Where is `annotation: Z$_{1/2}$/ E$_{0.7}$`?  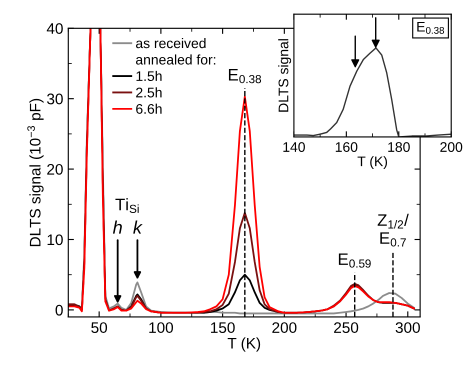
annotation: Z$_{1/2}$/ E$_{0.7}$ is located at coordinates (393, 230).